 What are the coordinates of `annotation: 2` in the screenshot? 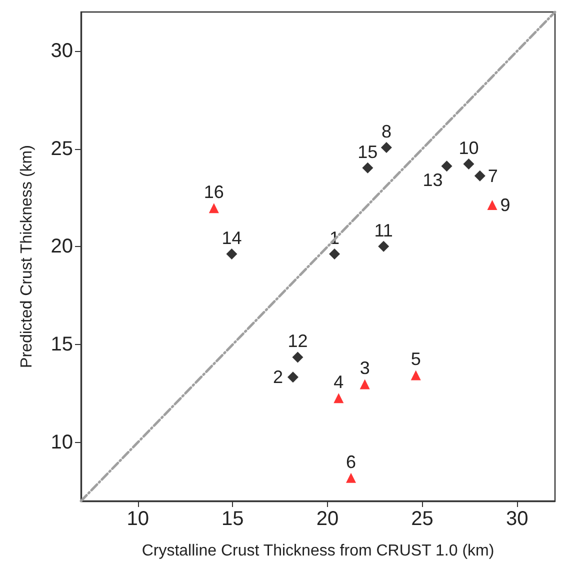 It's located at (277, 377).